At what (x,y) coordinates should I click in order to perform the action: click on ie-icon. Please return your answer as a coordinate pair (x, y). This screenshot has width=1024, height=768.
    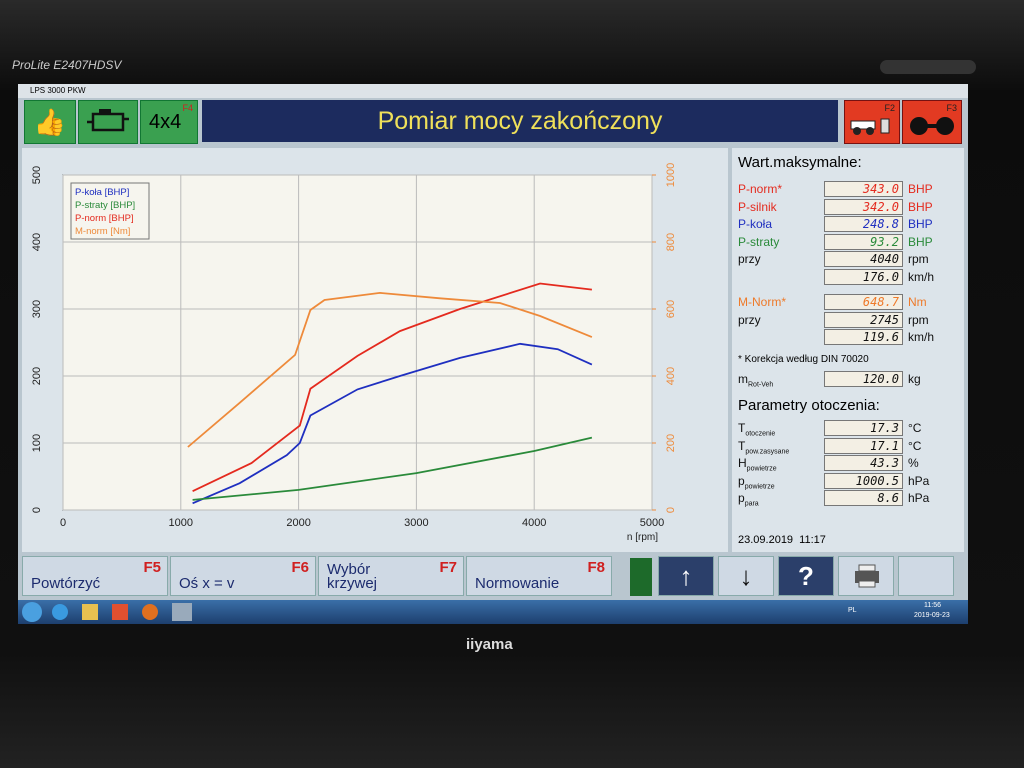
    Looking at the image, I should click on (60, 612).